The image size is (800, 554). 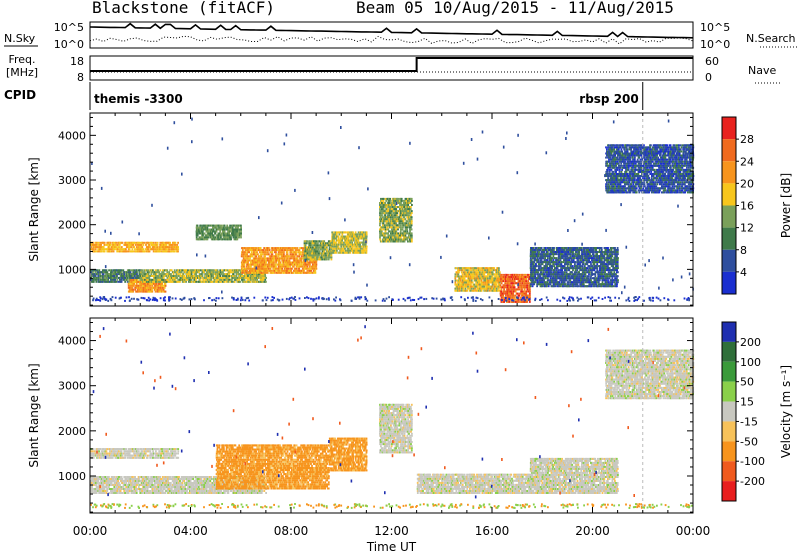 I want to click on nsearch-trace, so click(x=391, y=40).